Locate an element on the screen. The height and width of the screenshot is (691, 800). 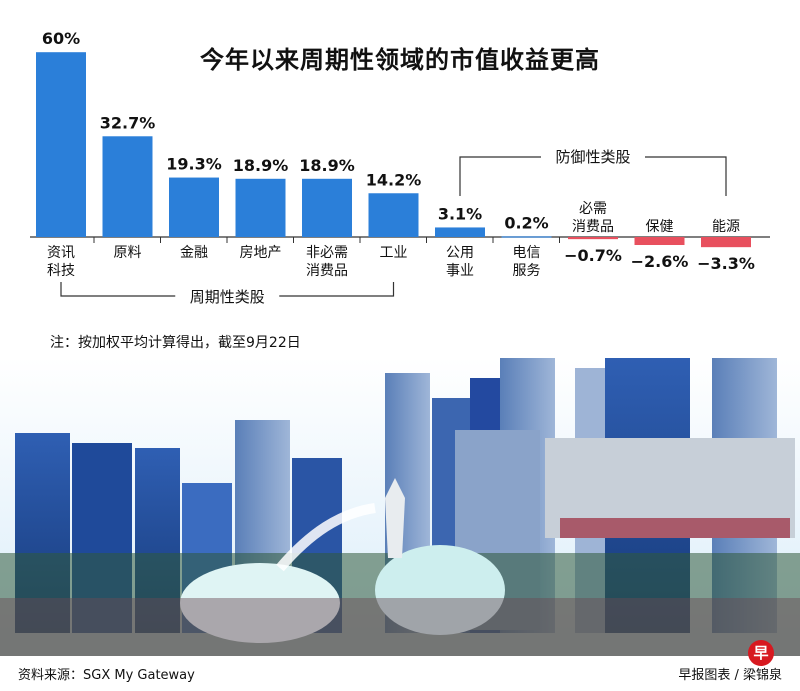
value-label-9: −2.6% is located at coordinates (660, 261).